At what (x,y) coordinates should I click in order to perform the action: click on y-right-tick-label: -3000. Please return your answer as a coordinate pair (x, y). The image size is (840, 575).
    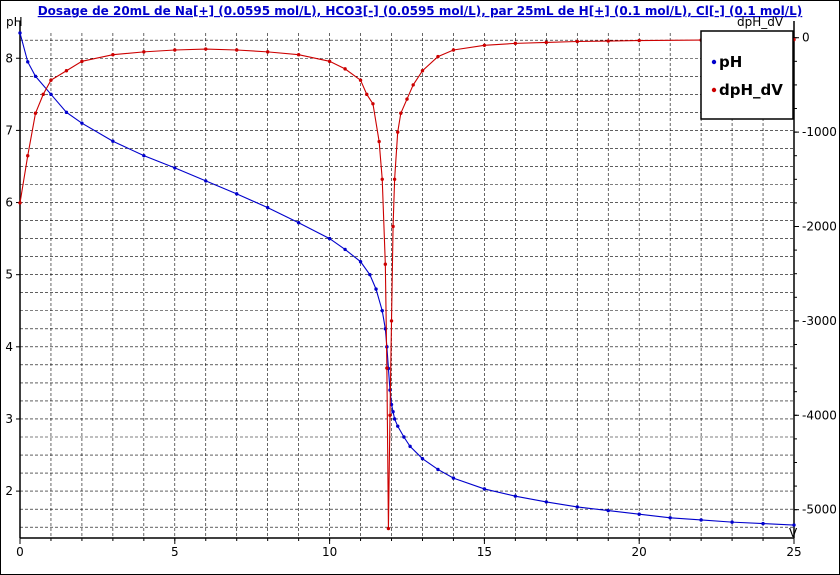
    Looking at the image, I should click on (819, 321).